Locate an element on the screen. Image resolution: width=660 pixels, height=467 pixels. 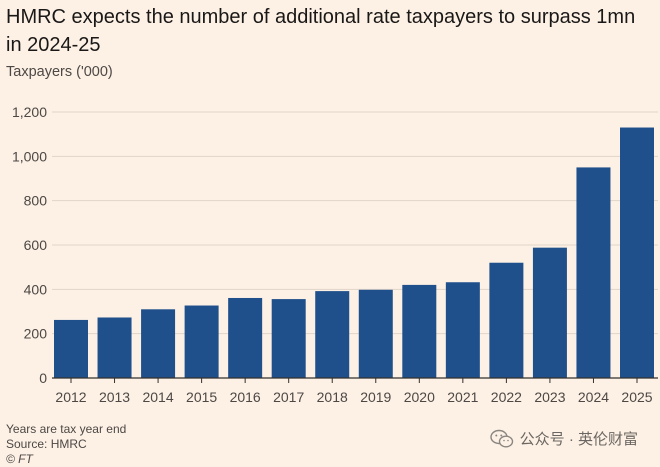
x-tick-label: 2018 is located at coordinates (332, 397).